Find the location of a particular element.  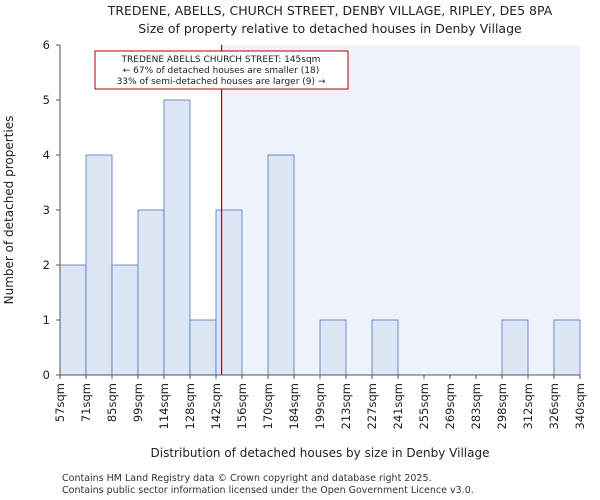

x-tick-label: 142sqm is located at coordinates (216, 406).